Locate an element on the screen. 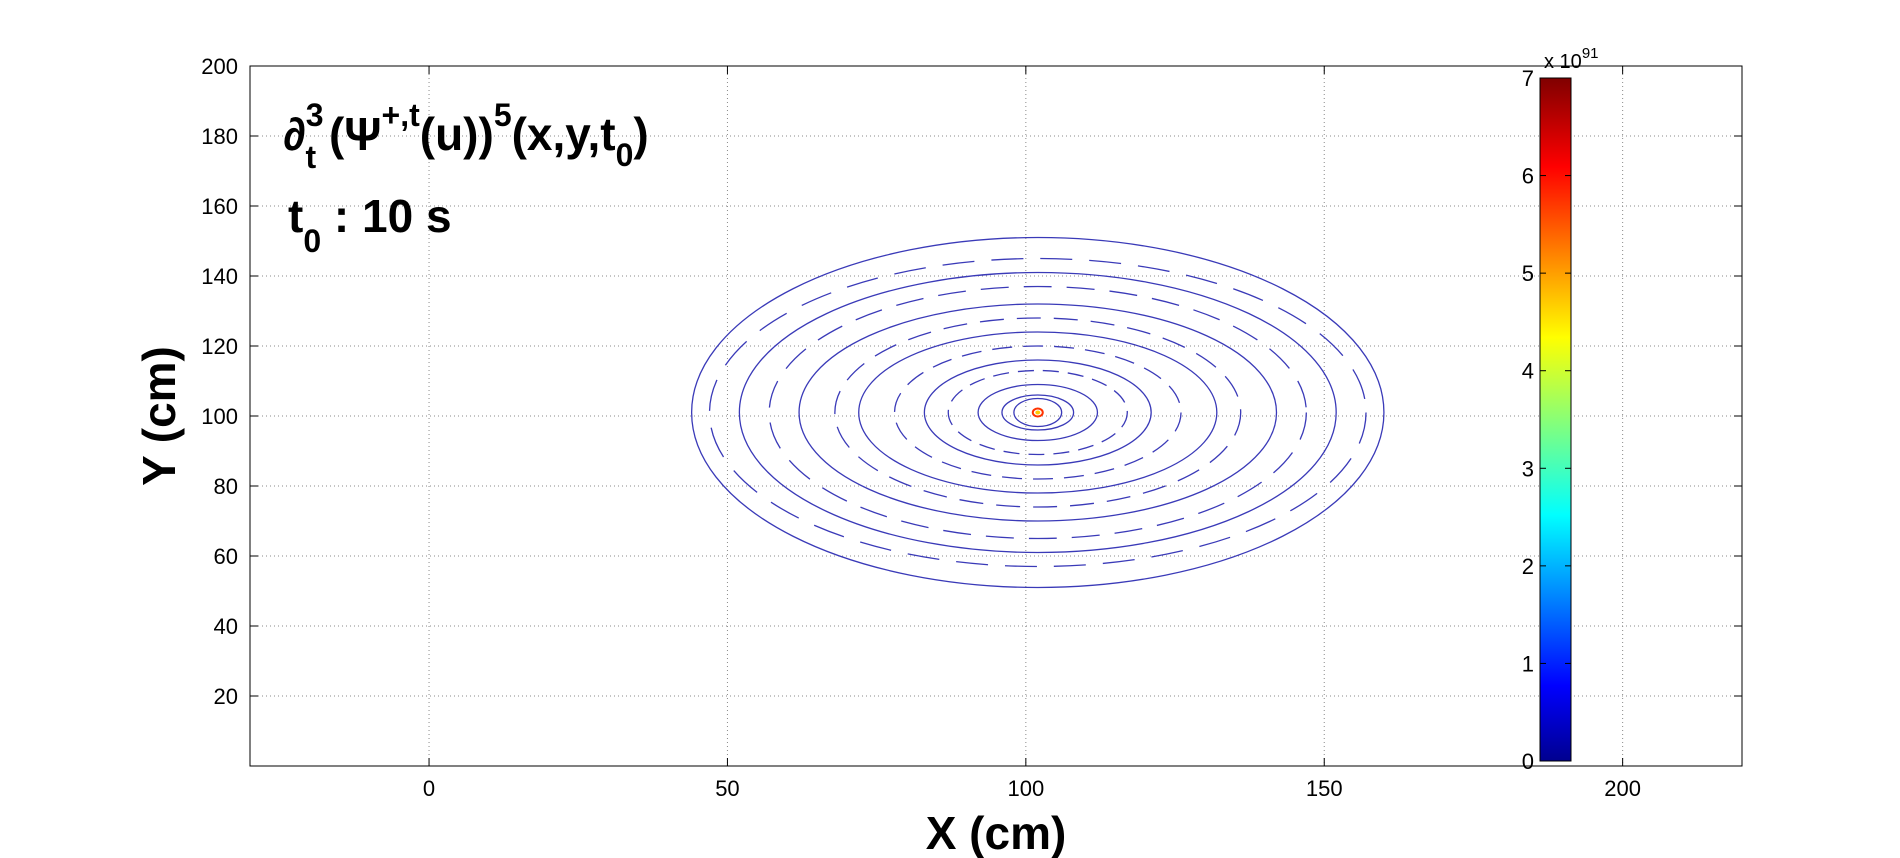 Image resolution: width=1900 pixels, height=858 pixels. peak-hotspot is located at coordinates (1037, 412).